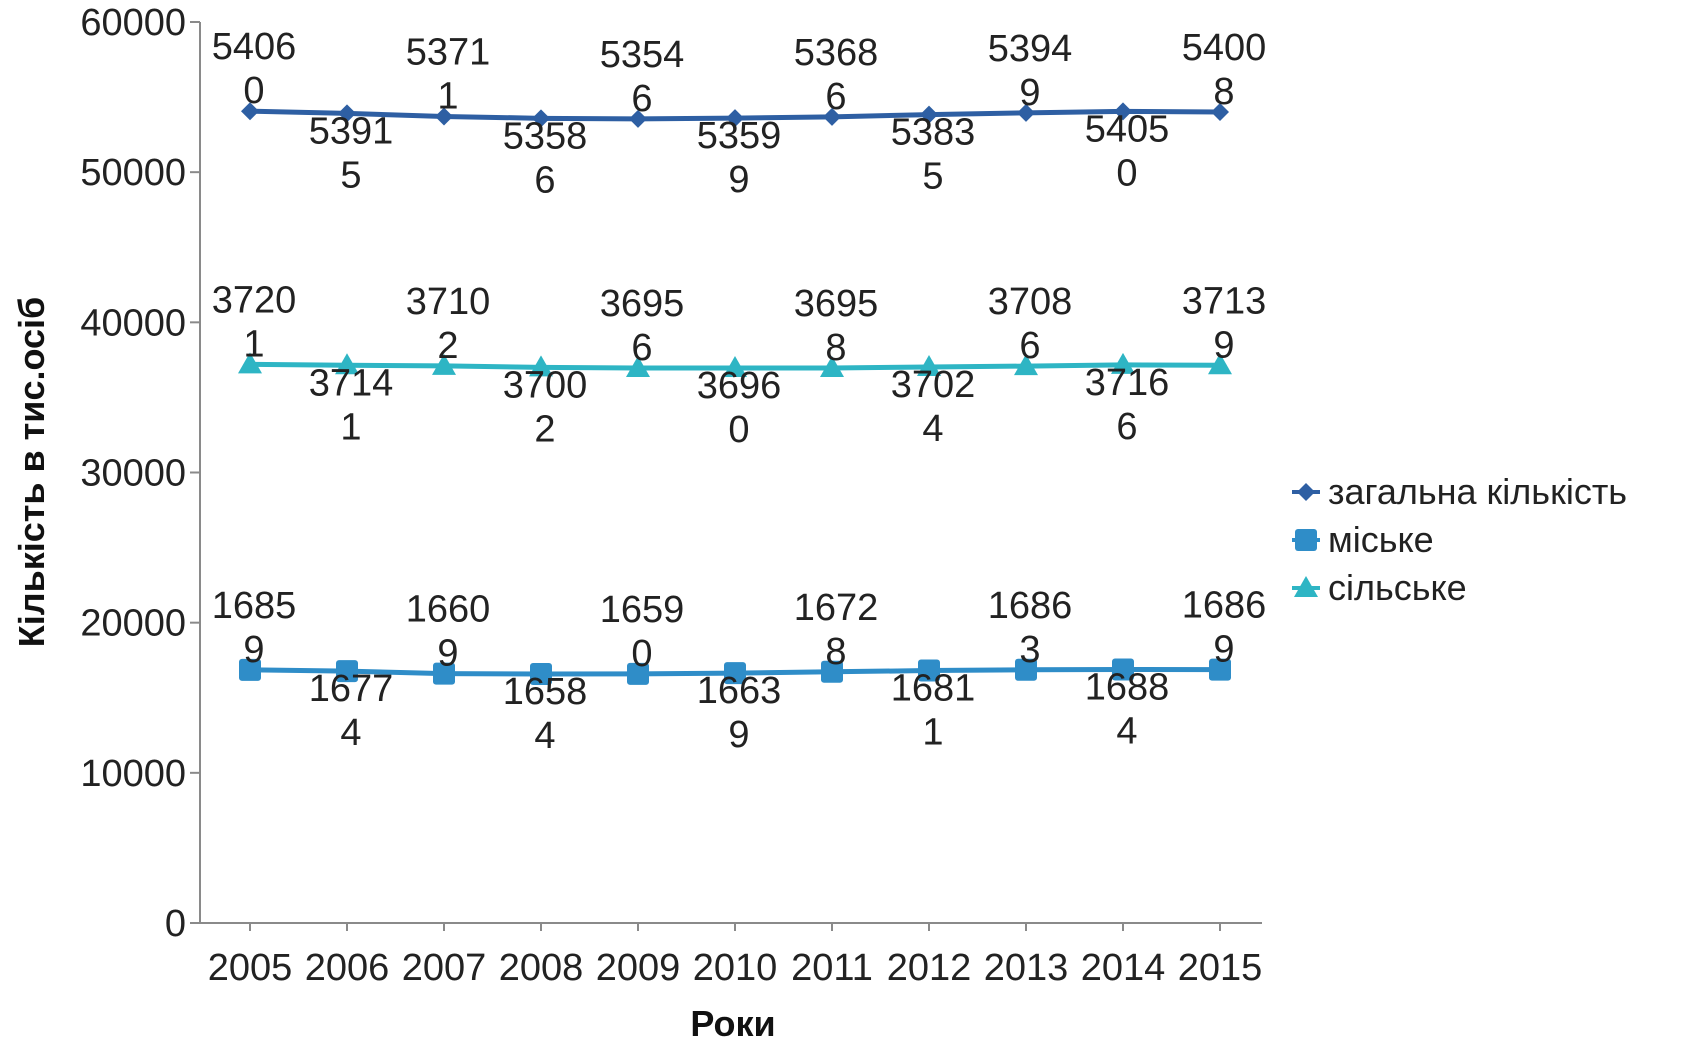 This screenshot has width=1685, height=1043. Describe the element at coordinates (545, 385) in the screenshot. I see `data-label: 3700` at that location.